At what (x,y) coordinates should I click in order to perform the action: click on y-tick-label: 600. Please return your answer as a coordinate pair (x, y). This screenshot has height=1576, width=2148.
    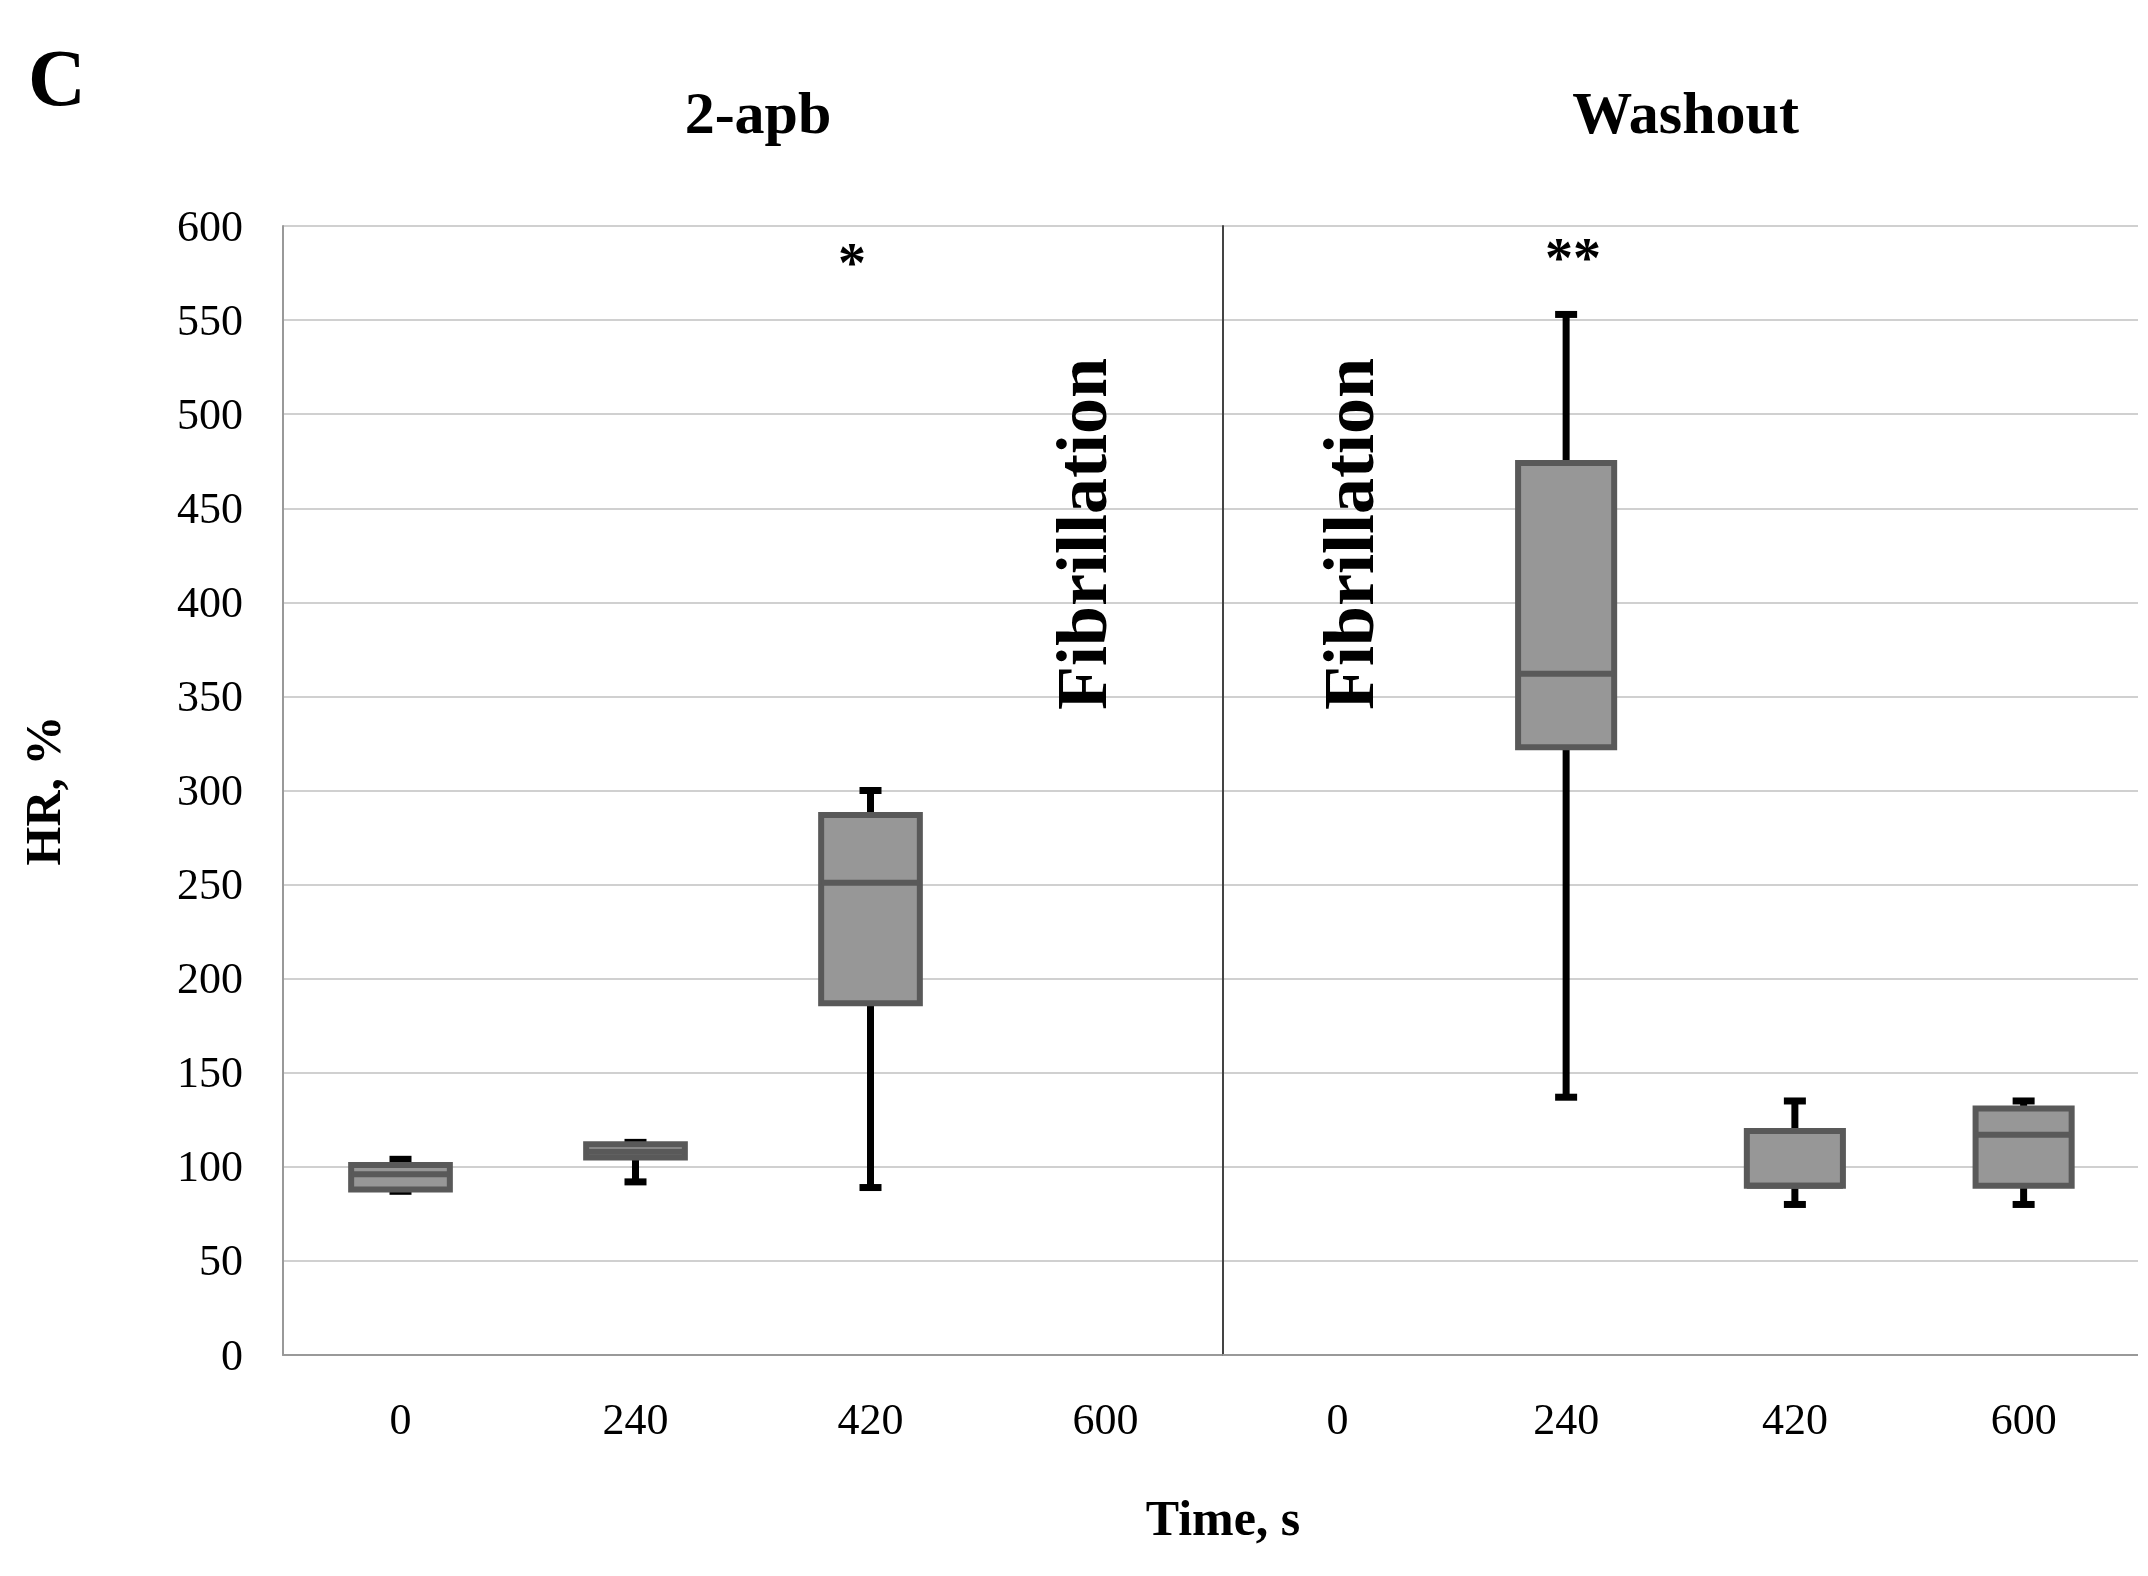
    Looking at the image, I should click on (210, 226).